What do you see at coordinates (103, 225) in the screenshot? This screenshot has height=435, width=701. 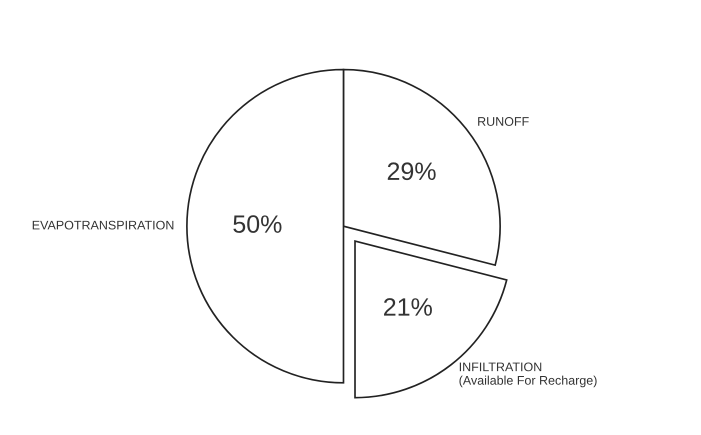 I see `slice-label: EVAPOTRANSPIRATION` at bounding box center [103, 225].